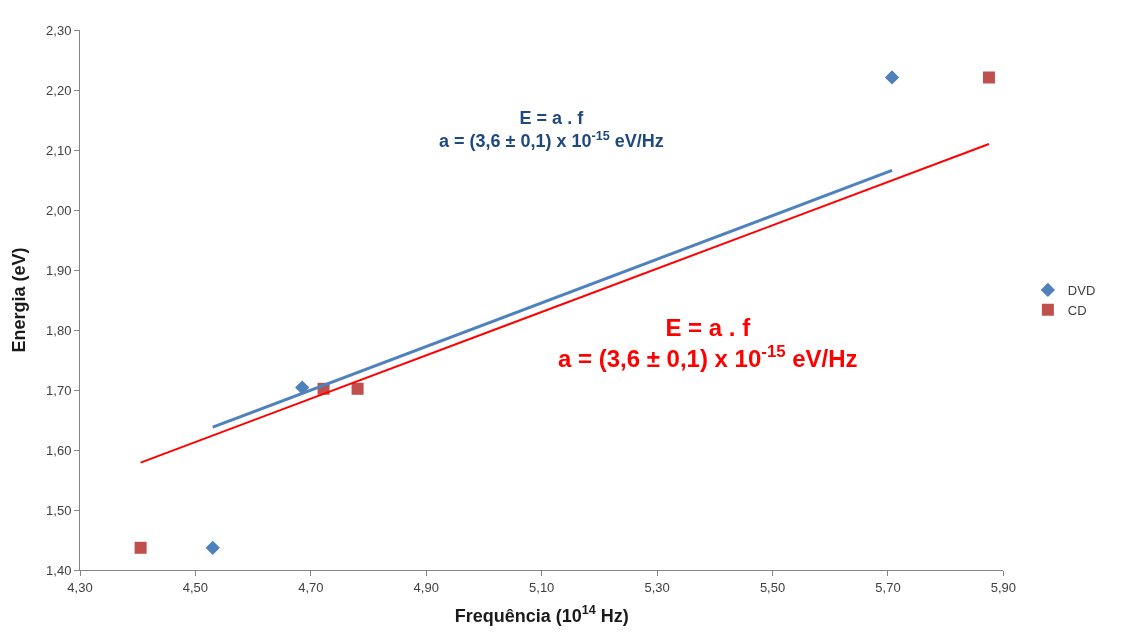  What do you see at coordinates (311, 587) in the screenshot?
I see `x-tick-label: 4,70` at bounding box center [311, 587].